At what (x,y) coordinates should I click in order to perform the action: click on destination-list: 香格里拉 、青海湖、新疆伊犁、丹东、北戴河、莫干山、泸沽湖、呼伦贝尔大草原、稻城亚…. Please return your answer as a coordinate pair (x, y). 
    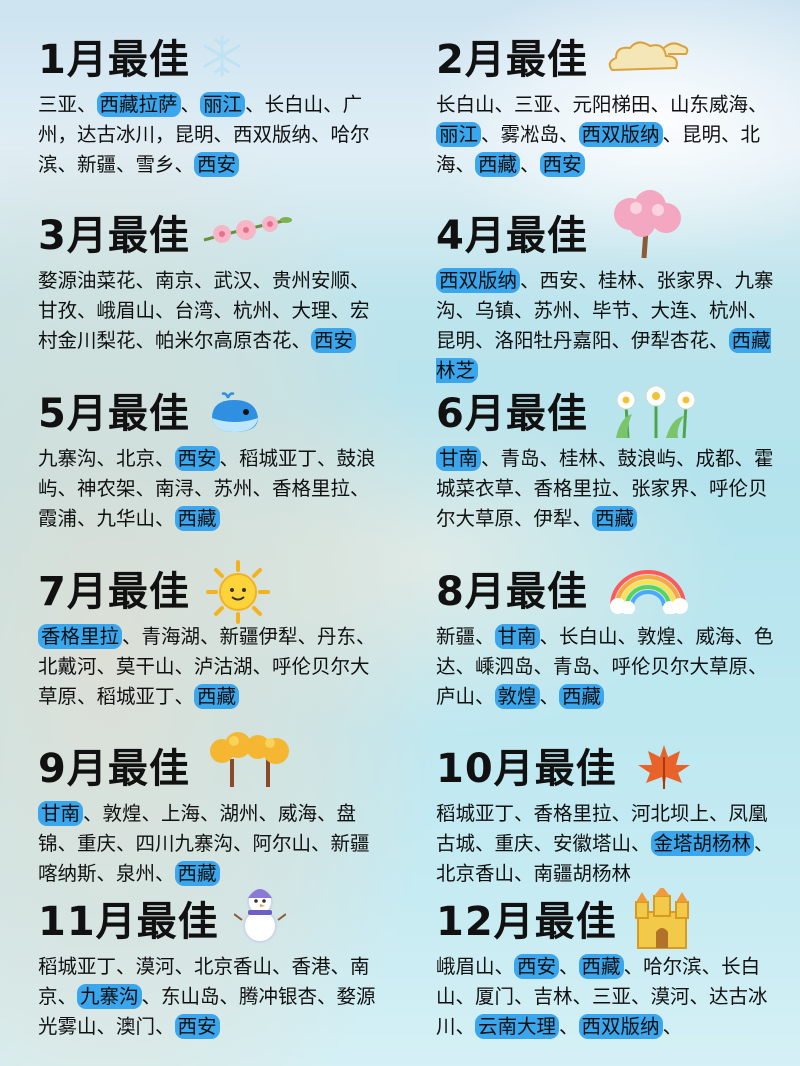
    Looking at the image, I should click on (210, 667).